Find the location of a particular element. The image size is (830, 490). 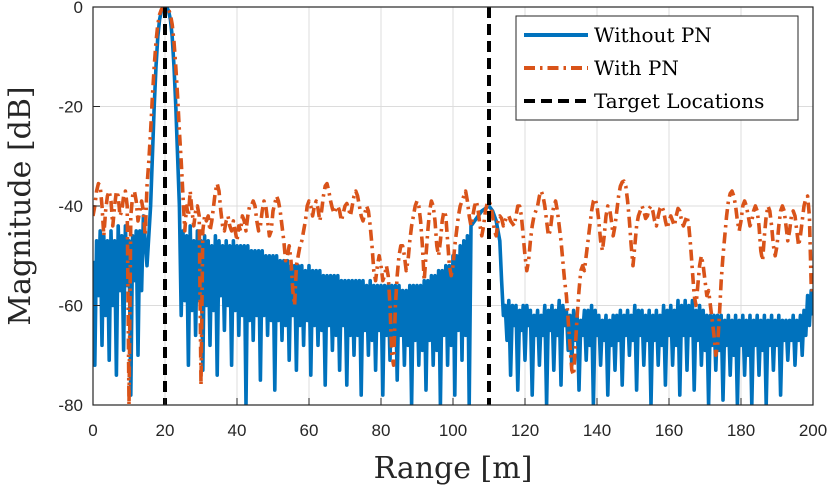

y-tick-label: -80 is located at coordinates (70, 405).